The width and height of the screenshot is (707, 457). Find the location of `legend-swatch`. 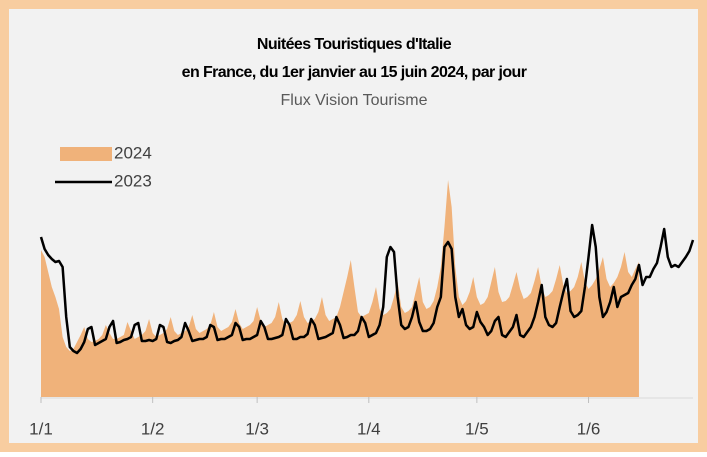

legend-swatch is located at coordinates (86, 154).